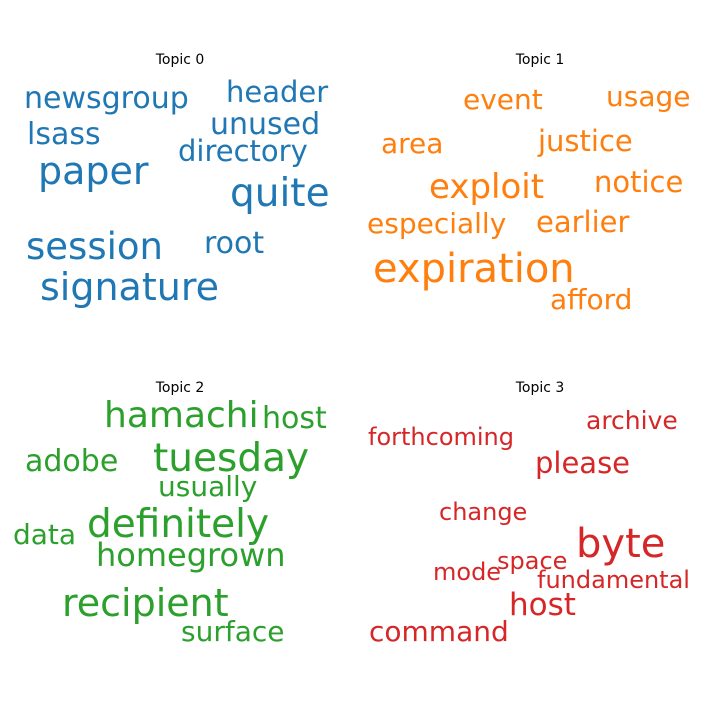  Describe the element at coordinates (483, 512) in the screenshot. I see `topic-3-word-change: change` at that location.